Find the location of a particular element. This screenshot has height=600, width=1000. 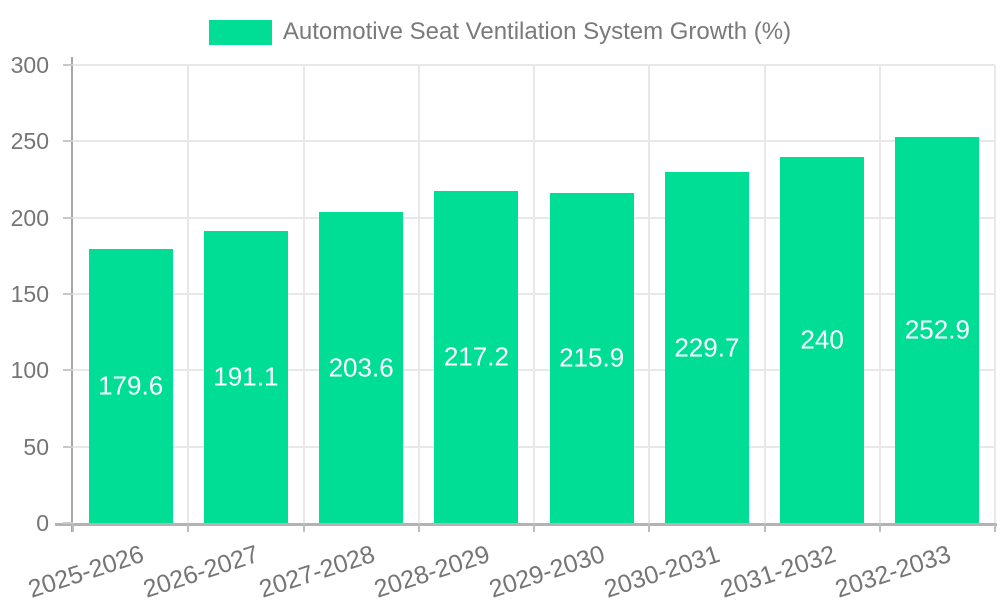

y-axis-tick-label: 50 is located at coordinates (36, 446).